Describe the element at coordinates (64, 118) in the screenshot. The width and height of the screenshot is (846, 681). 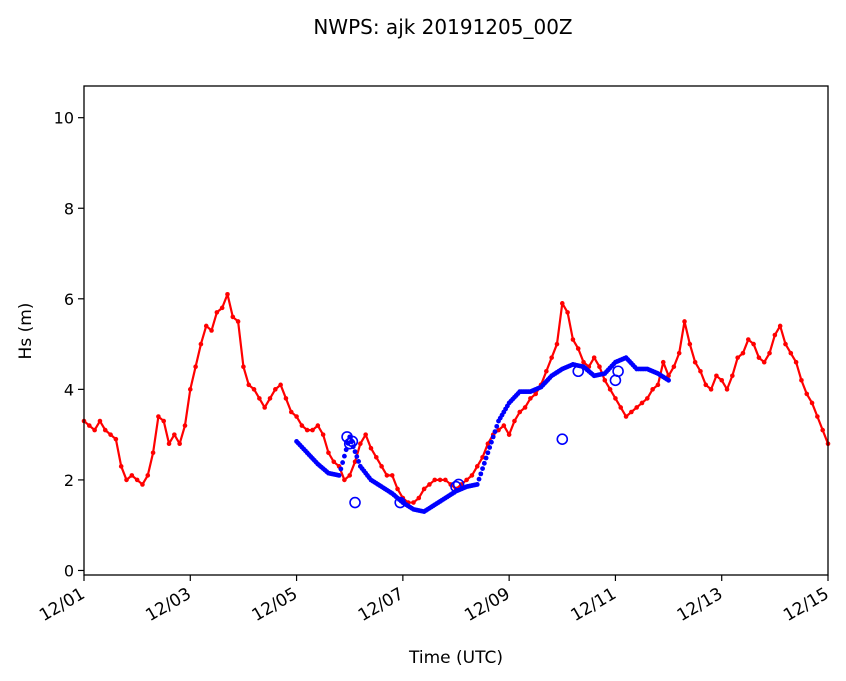
I see `y-tick-label: 10` at that location.